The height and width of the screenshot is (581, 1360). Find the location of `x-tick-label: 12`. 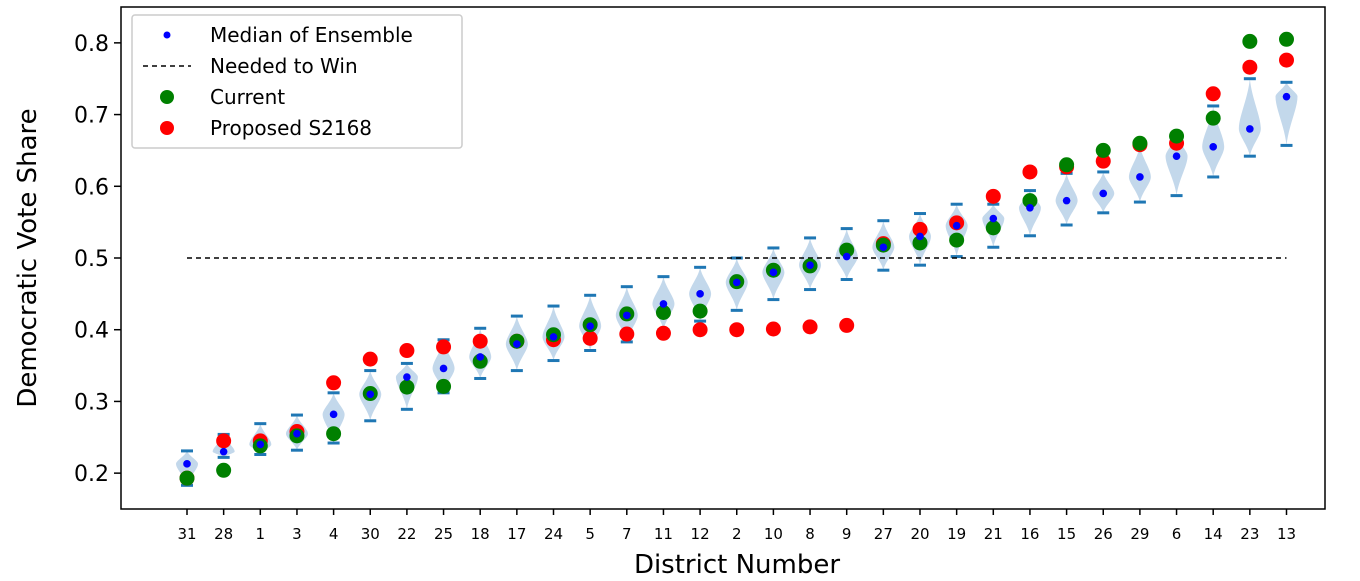

x-tick-label: 12 is located at coordinates (700, 534).